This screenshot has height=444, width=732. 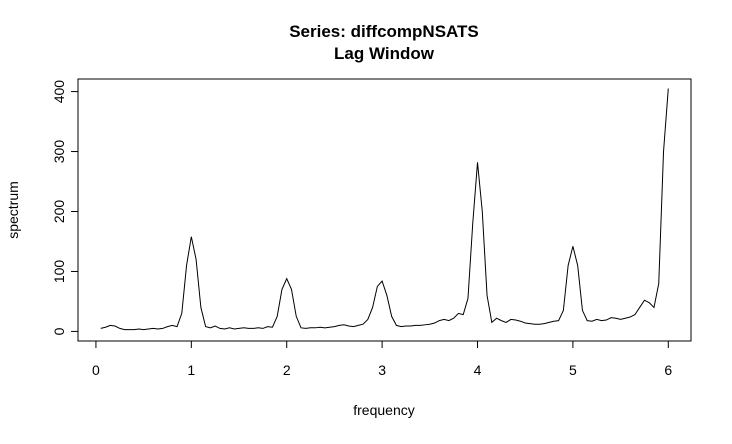 I want to click on chart-title: Series: diffcompNSATS, so click(x=384, y=31).